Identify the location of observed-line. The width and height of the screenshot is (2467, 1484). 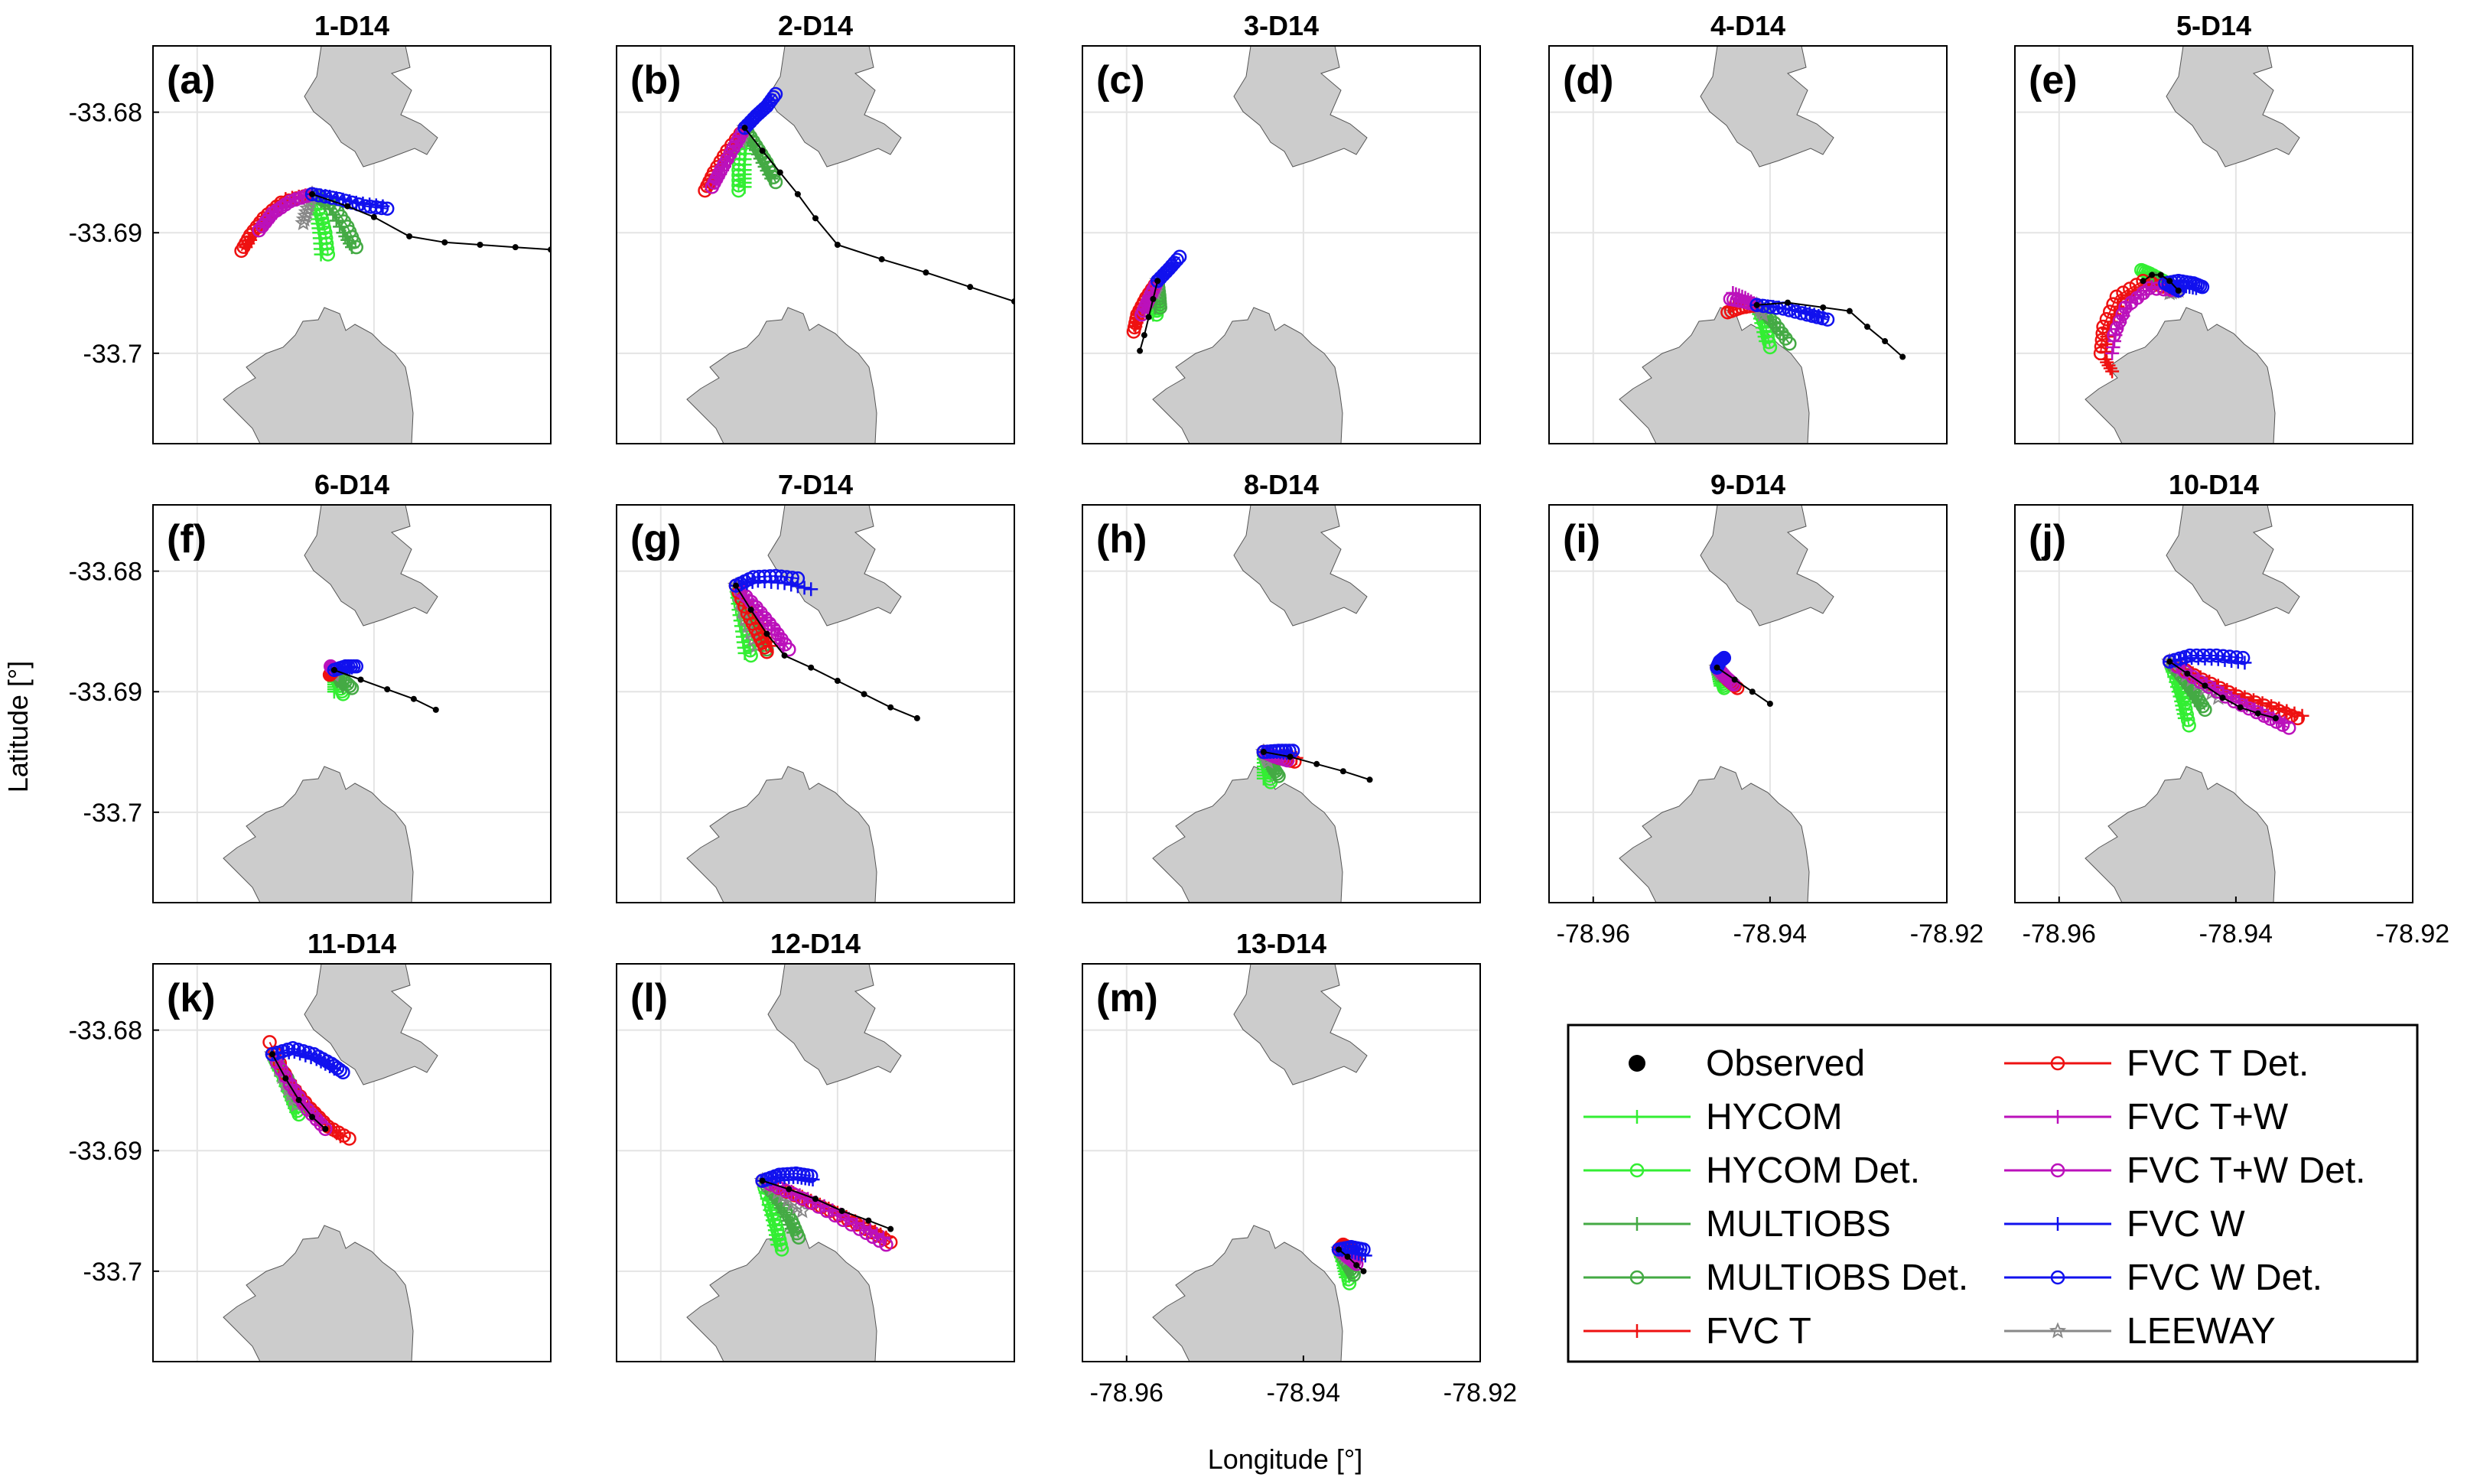
(431, 222).